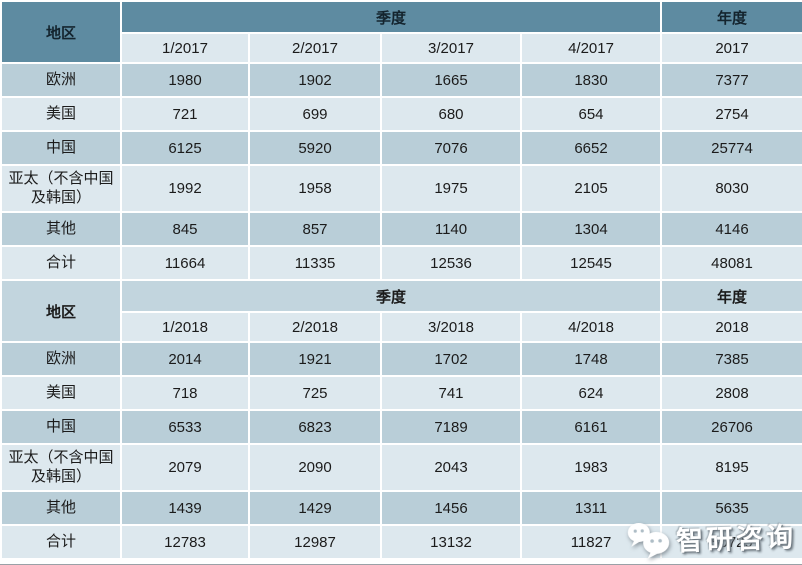  What do you see at coordinates (315, 114) in the screenshot?
I see `quarter-value-cell: 699` at bounding box center [315, 114].